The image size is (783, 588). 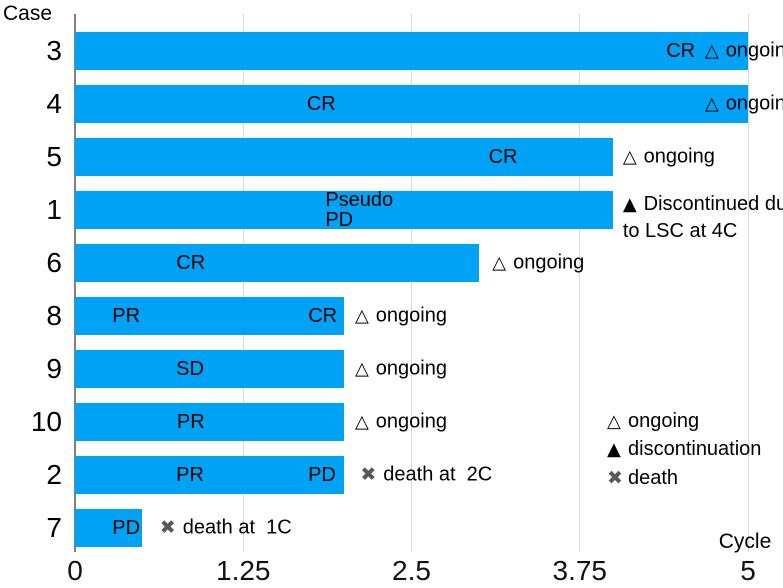 What do you see at coordinates (54, 368) in the screenshot?
I see `case-label: 9` at bounding box center [54, 368].